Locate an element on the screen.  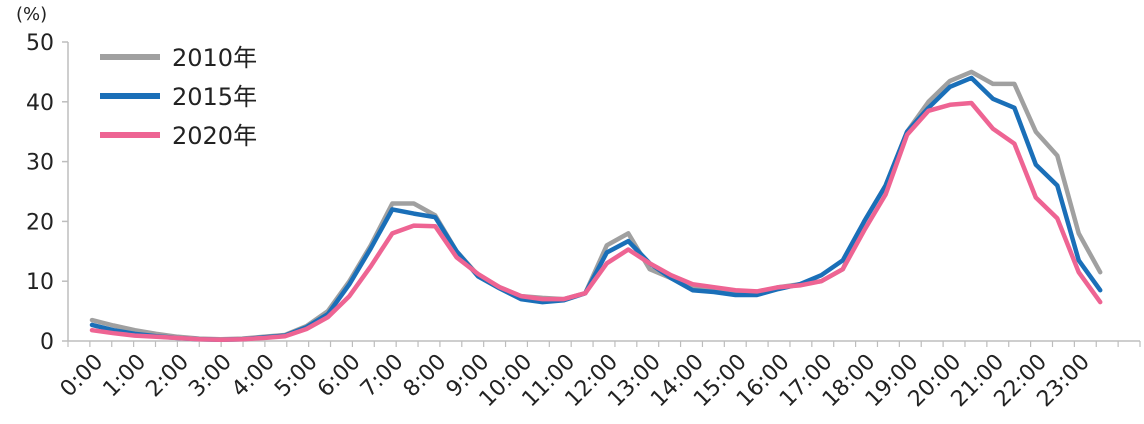
legend-label: 2010年 is located at coordinates (214, 58).